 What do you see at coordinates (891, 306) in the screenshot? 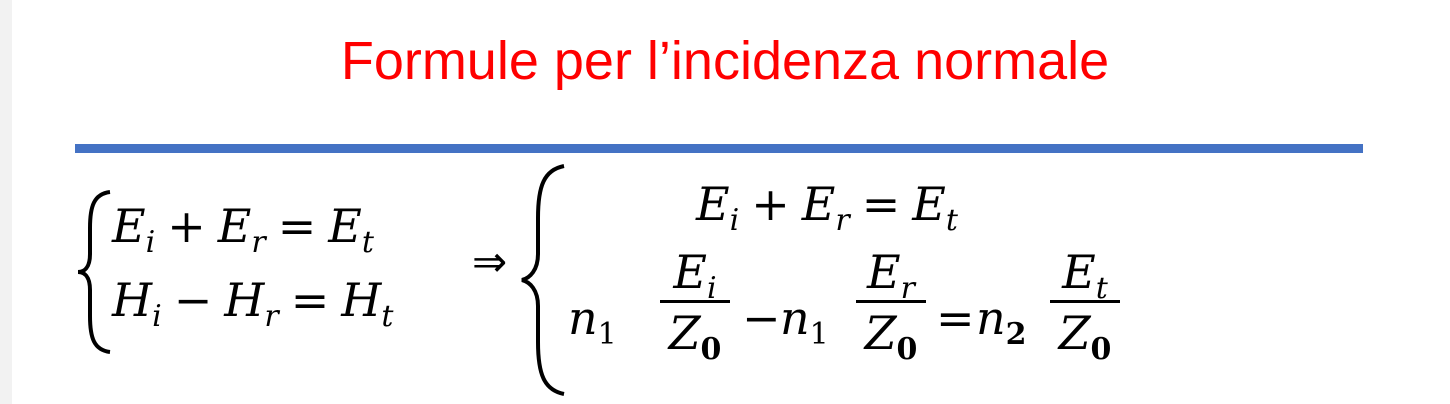
I see `fraction-Er-over-Z0: Er Z0` at bounding box center [891, 306].